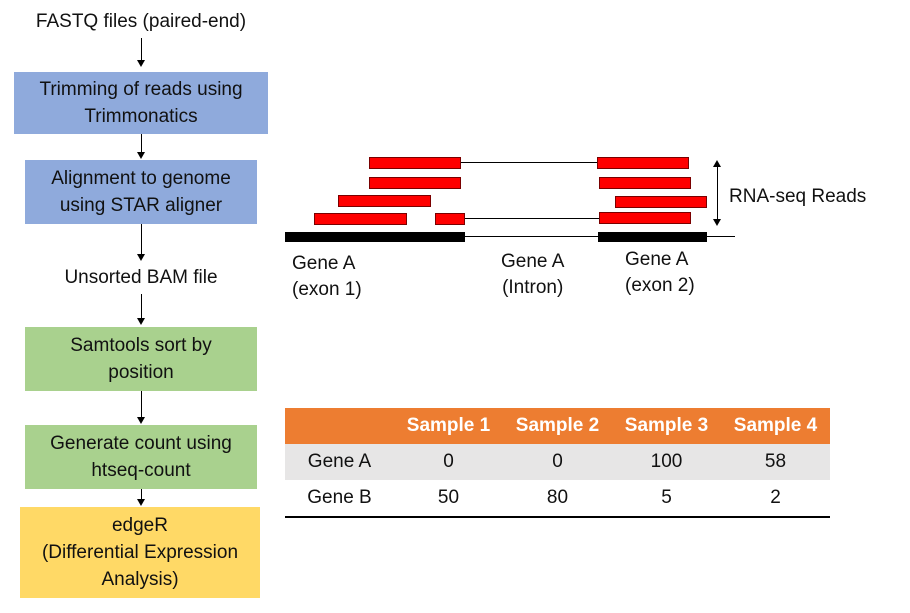 The height and width of the screenshot is (613, 910). I want to click on intermediate-label: Unsorted BAM file, so click(141, 277).